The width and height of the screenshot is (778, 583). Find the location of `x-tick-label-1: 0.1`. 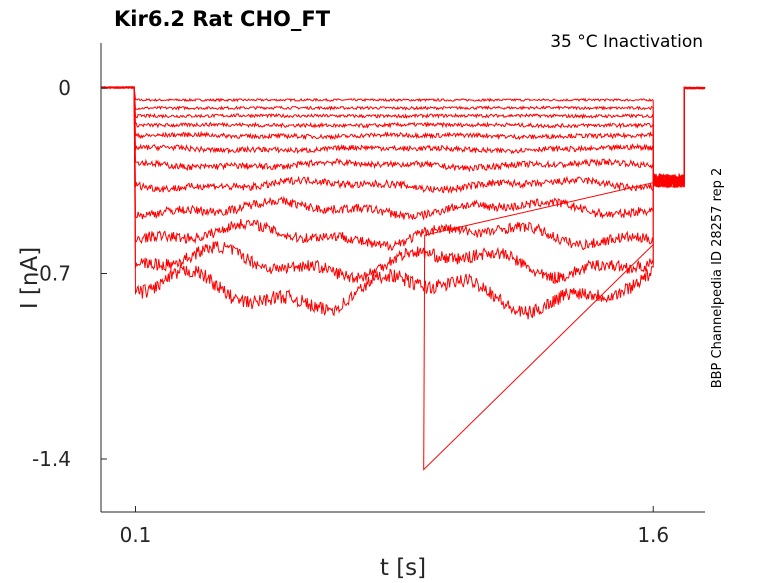

x-tick-label-1: 0.1 is located at coordinates (136, 535).